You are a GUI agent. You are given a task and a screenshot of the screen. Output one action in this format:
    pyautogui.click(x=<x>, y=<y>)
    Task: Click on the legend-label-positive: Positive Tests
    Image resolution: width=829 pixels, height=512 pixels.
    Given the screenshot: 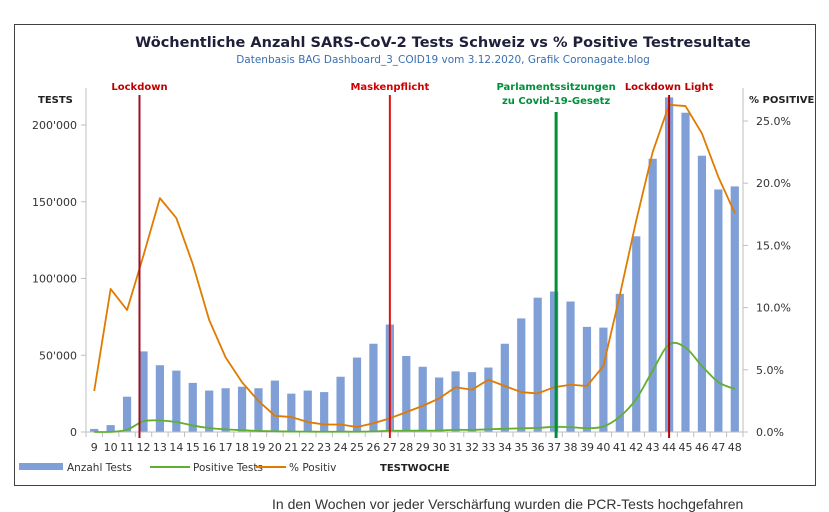 What is the action you would take?
    pyautogui.click(x=228, y=468)
    